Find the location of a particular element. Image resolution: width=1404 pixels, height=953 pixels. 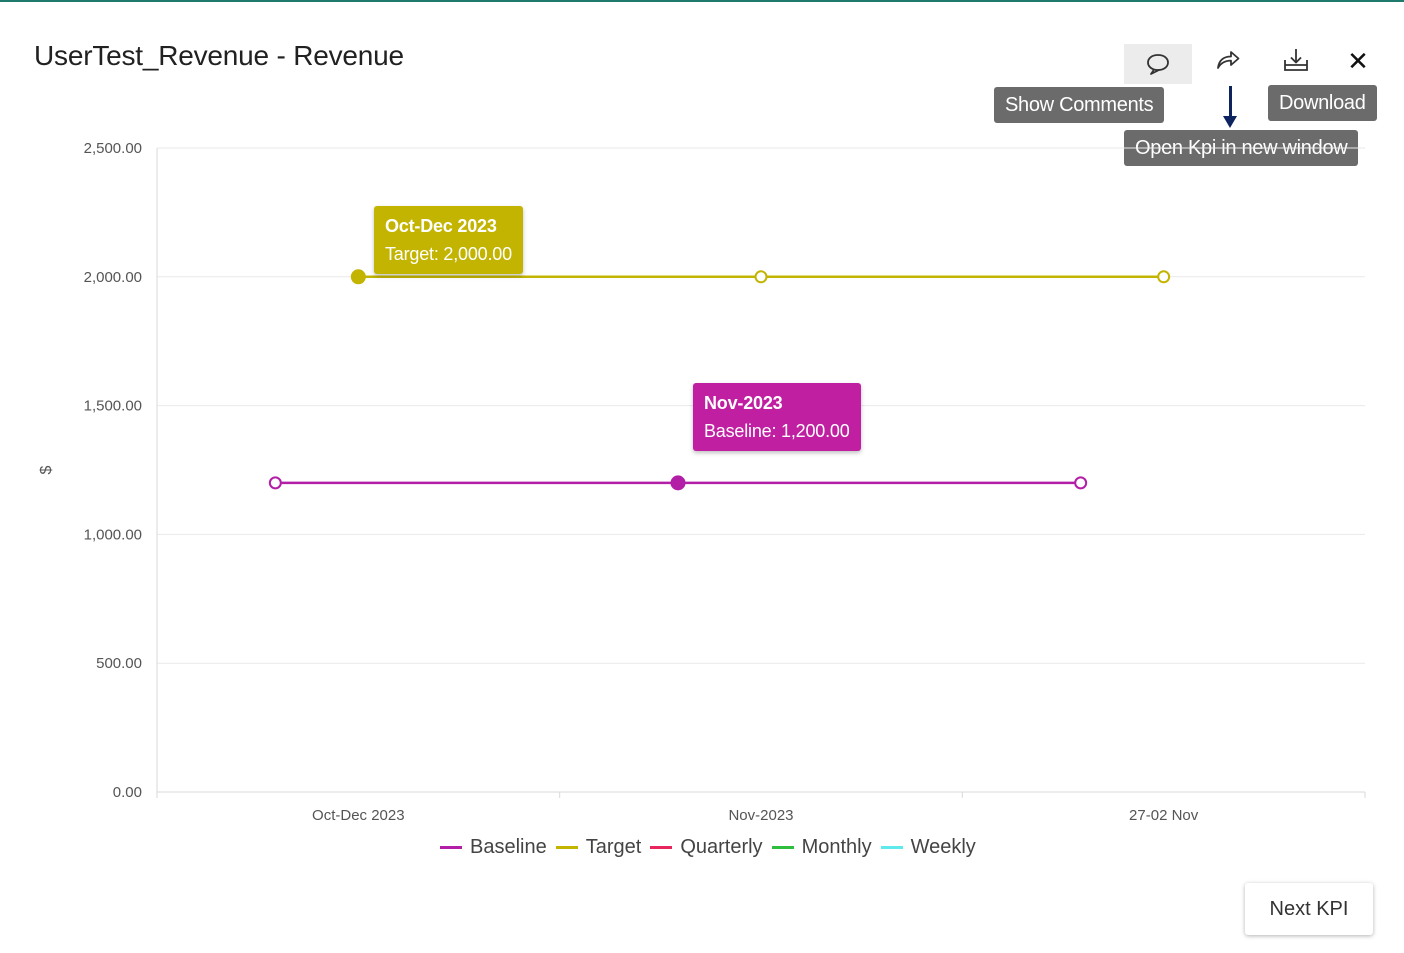

y-tick-label: 1,500.00 is located at coordinates (113, 406).